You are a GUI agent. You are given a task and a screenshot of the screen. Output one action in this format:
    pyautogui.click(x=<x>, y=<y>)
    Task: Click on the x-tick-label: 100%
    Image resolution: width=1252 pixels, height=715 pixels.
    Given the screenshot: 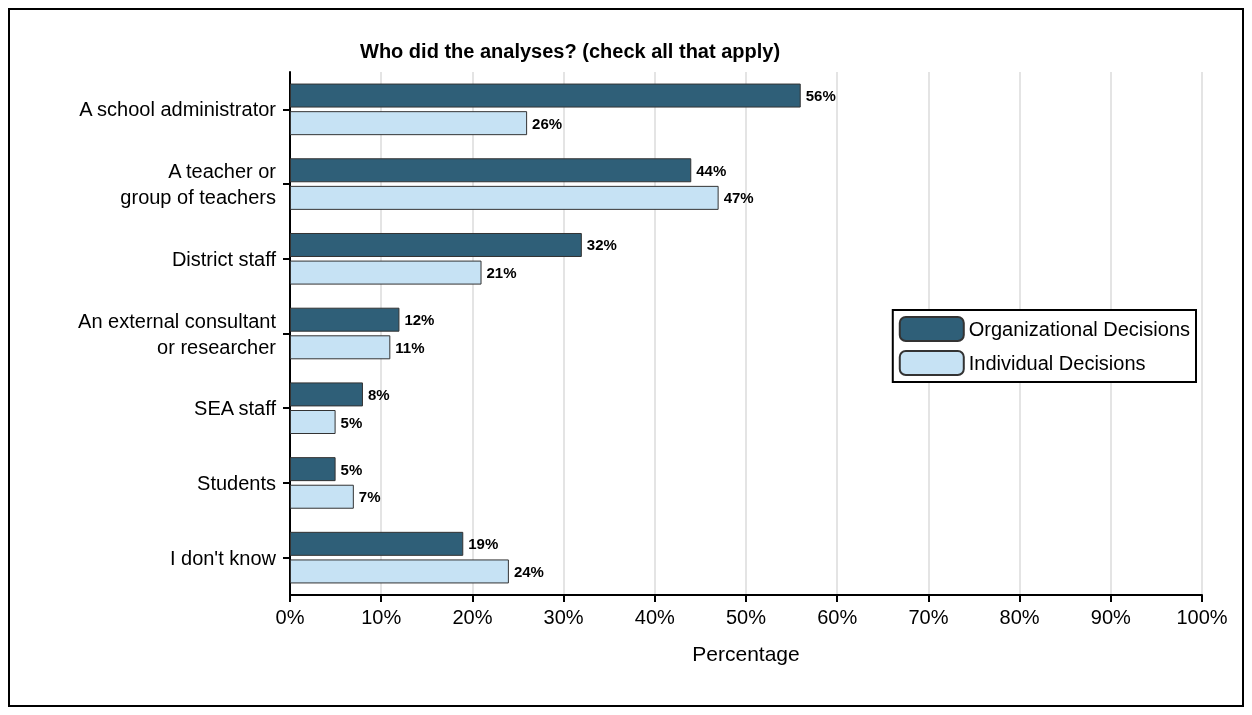 What is the action you would take?
    pyautogui.click(x=1202, y=617)
    